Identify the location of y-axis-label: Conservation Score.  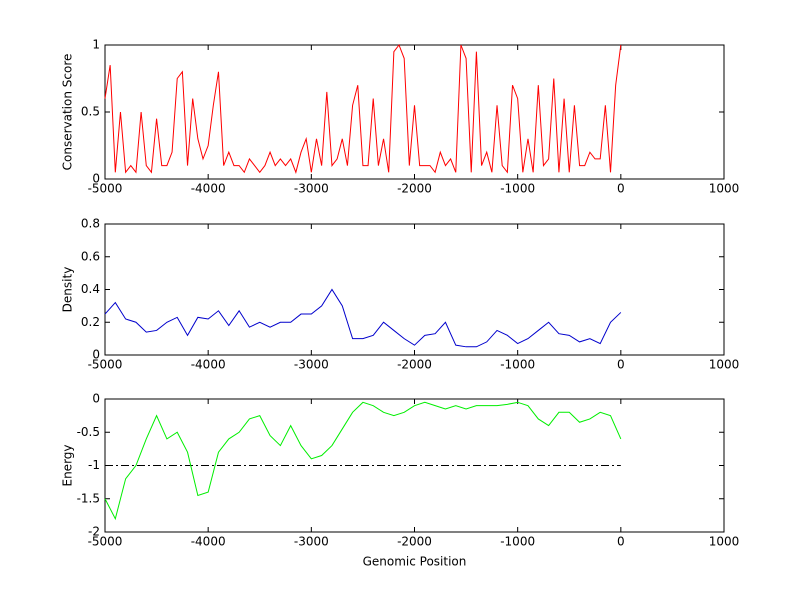
(68, 112).